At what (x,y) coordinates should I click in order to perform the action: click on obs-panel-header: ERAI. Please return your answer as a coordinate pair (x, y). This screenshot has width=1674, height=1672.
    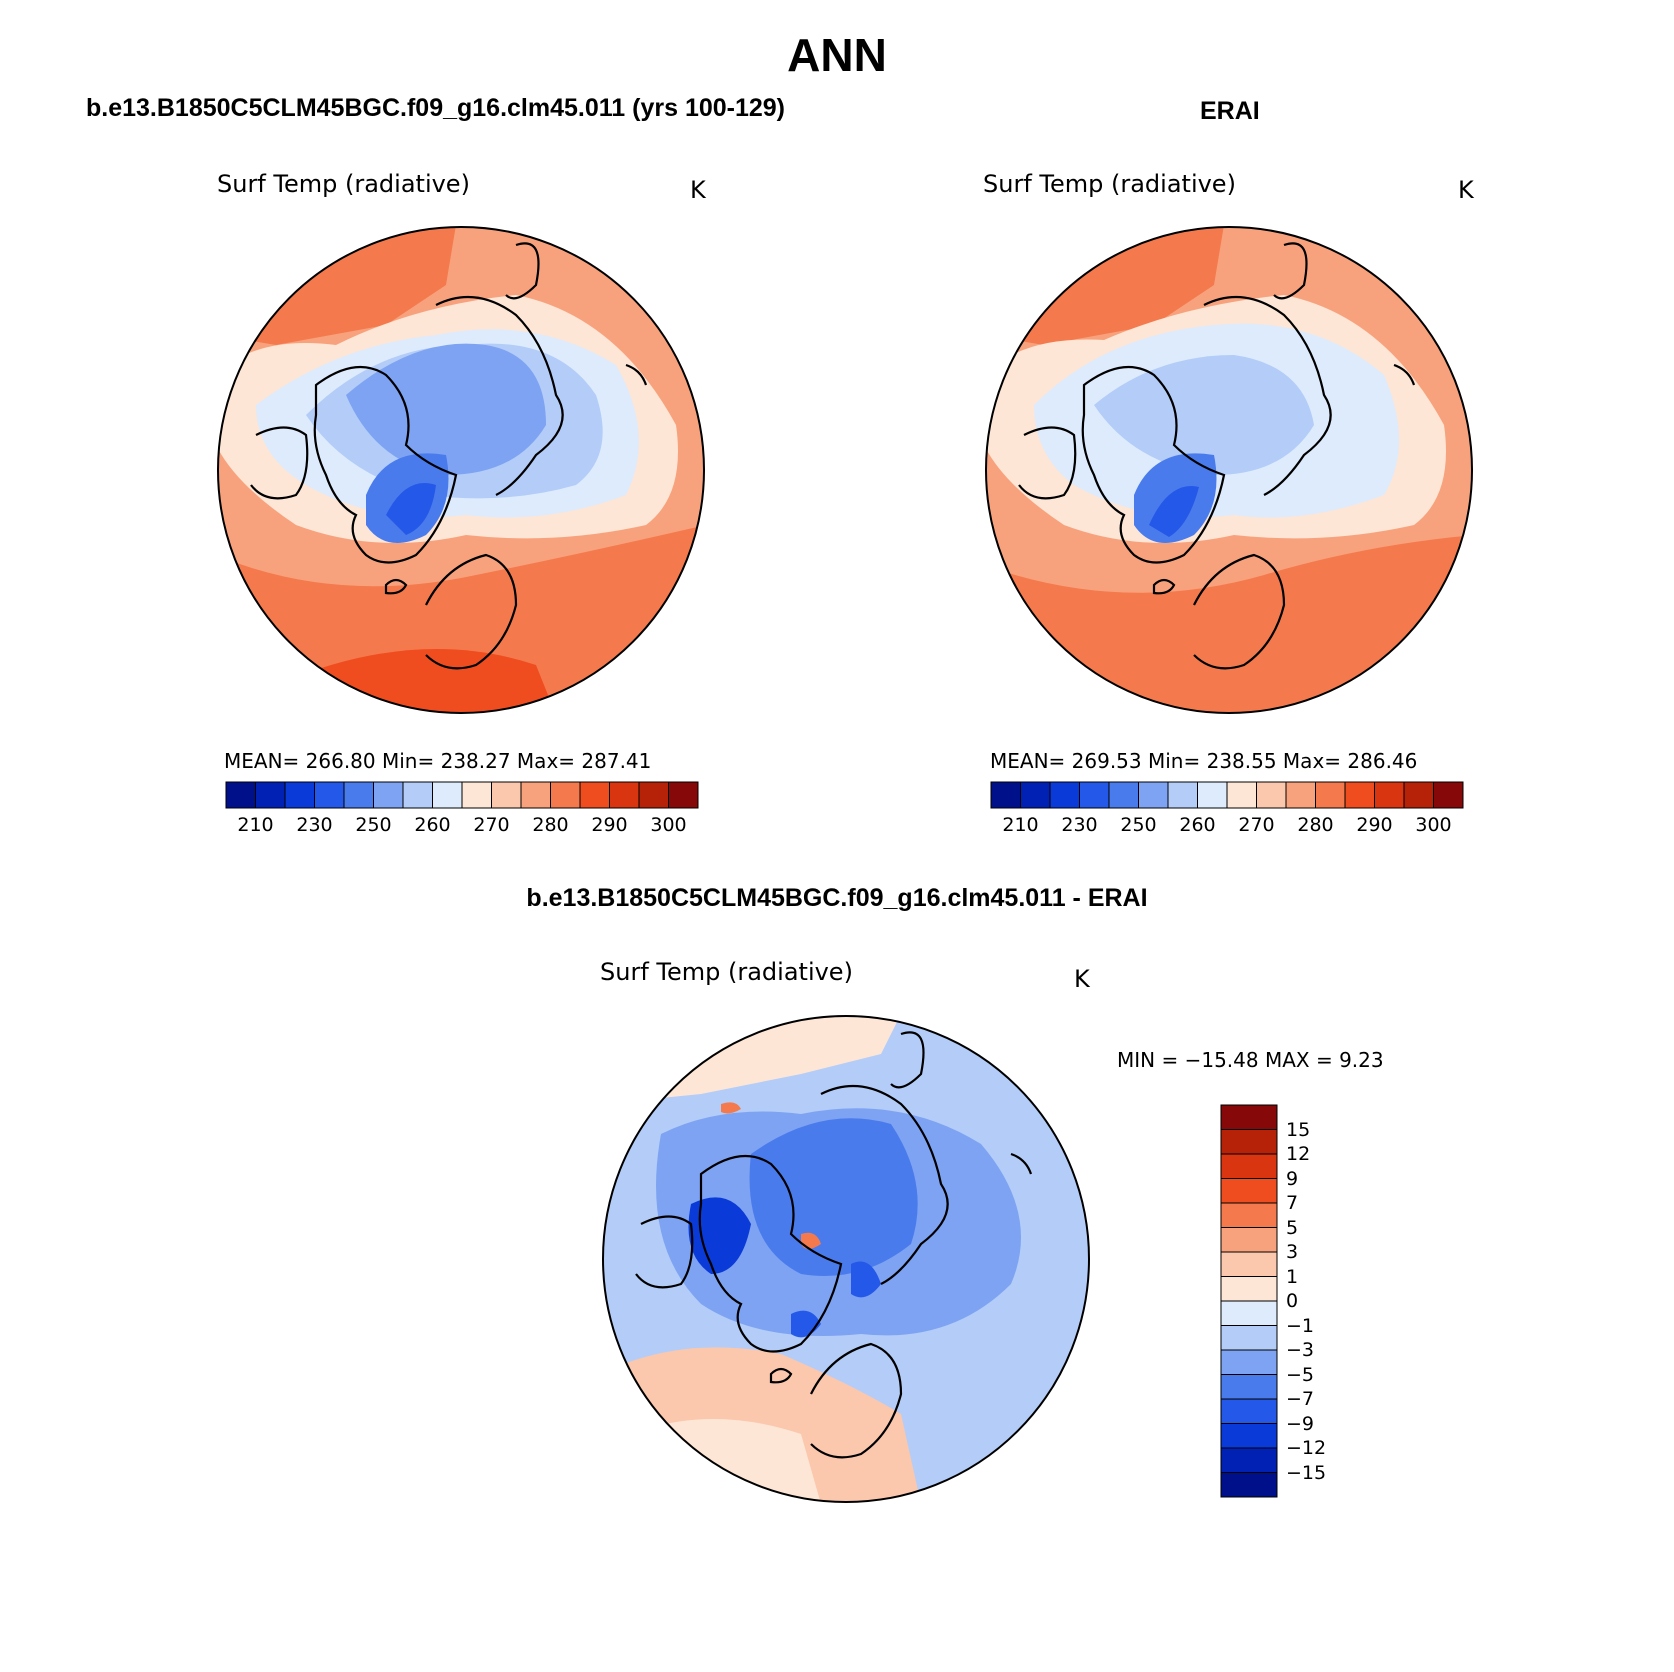
    Looking at the image, I should click on (1230, 111).